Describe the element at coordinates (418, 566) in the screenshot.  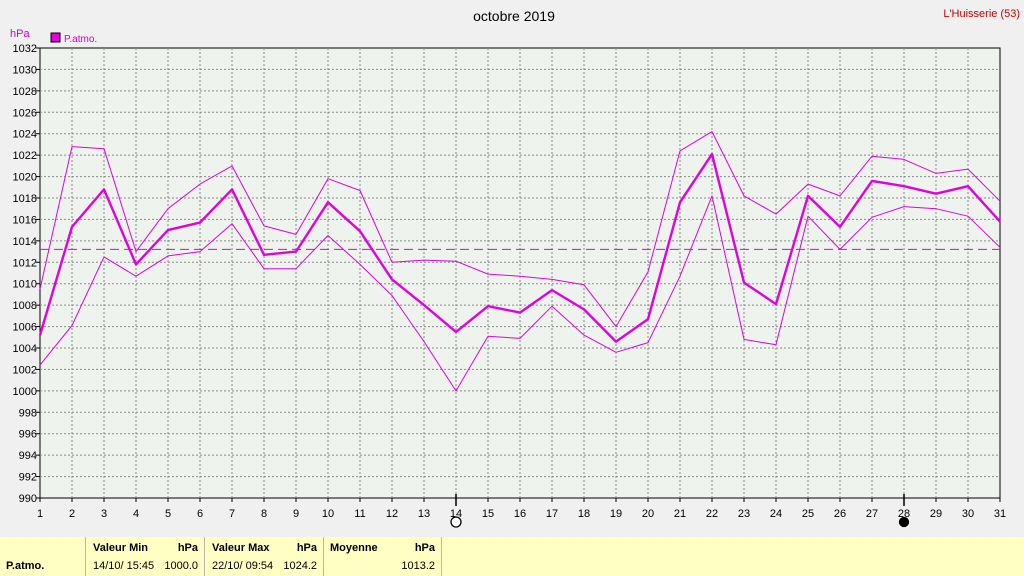
I see `avg-value: 1013.2` at that location.